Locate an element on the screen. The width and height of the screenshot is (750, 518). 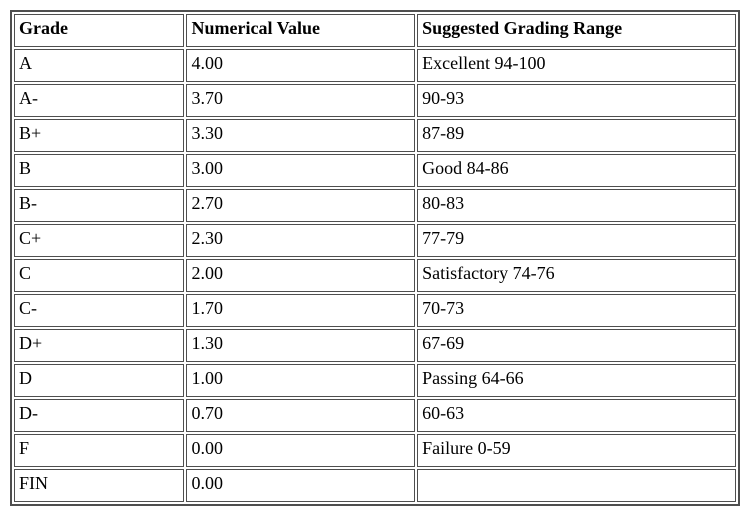
table-cell: Good 84-86 is located at coordinates (576, 170).